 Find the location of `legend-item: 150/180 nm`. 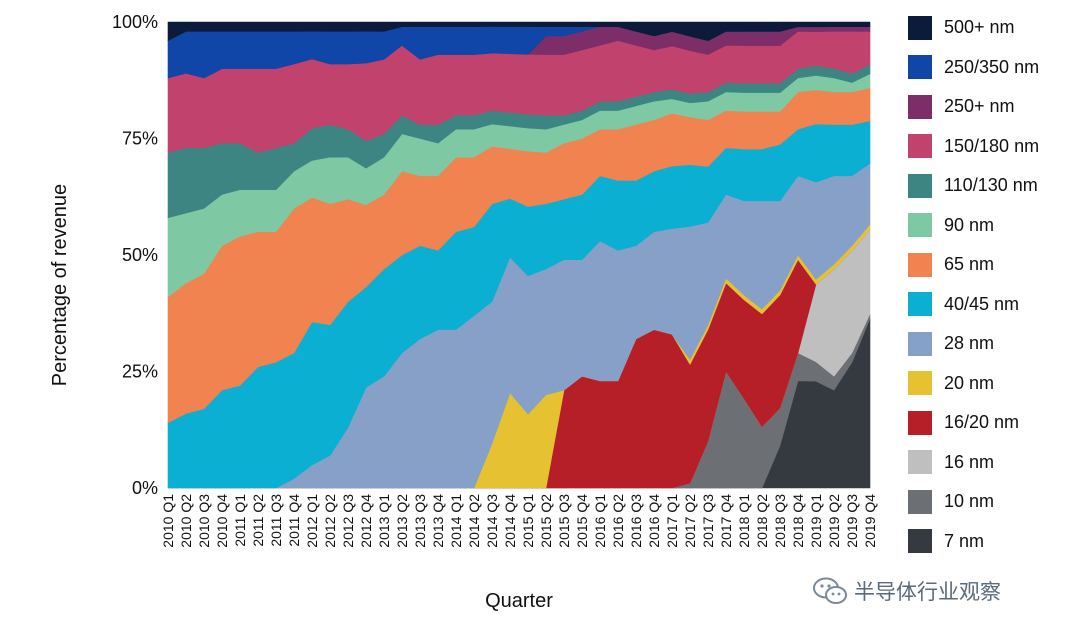

legend-item: 150/180 nm is located at coordinates (993, 147).